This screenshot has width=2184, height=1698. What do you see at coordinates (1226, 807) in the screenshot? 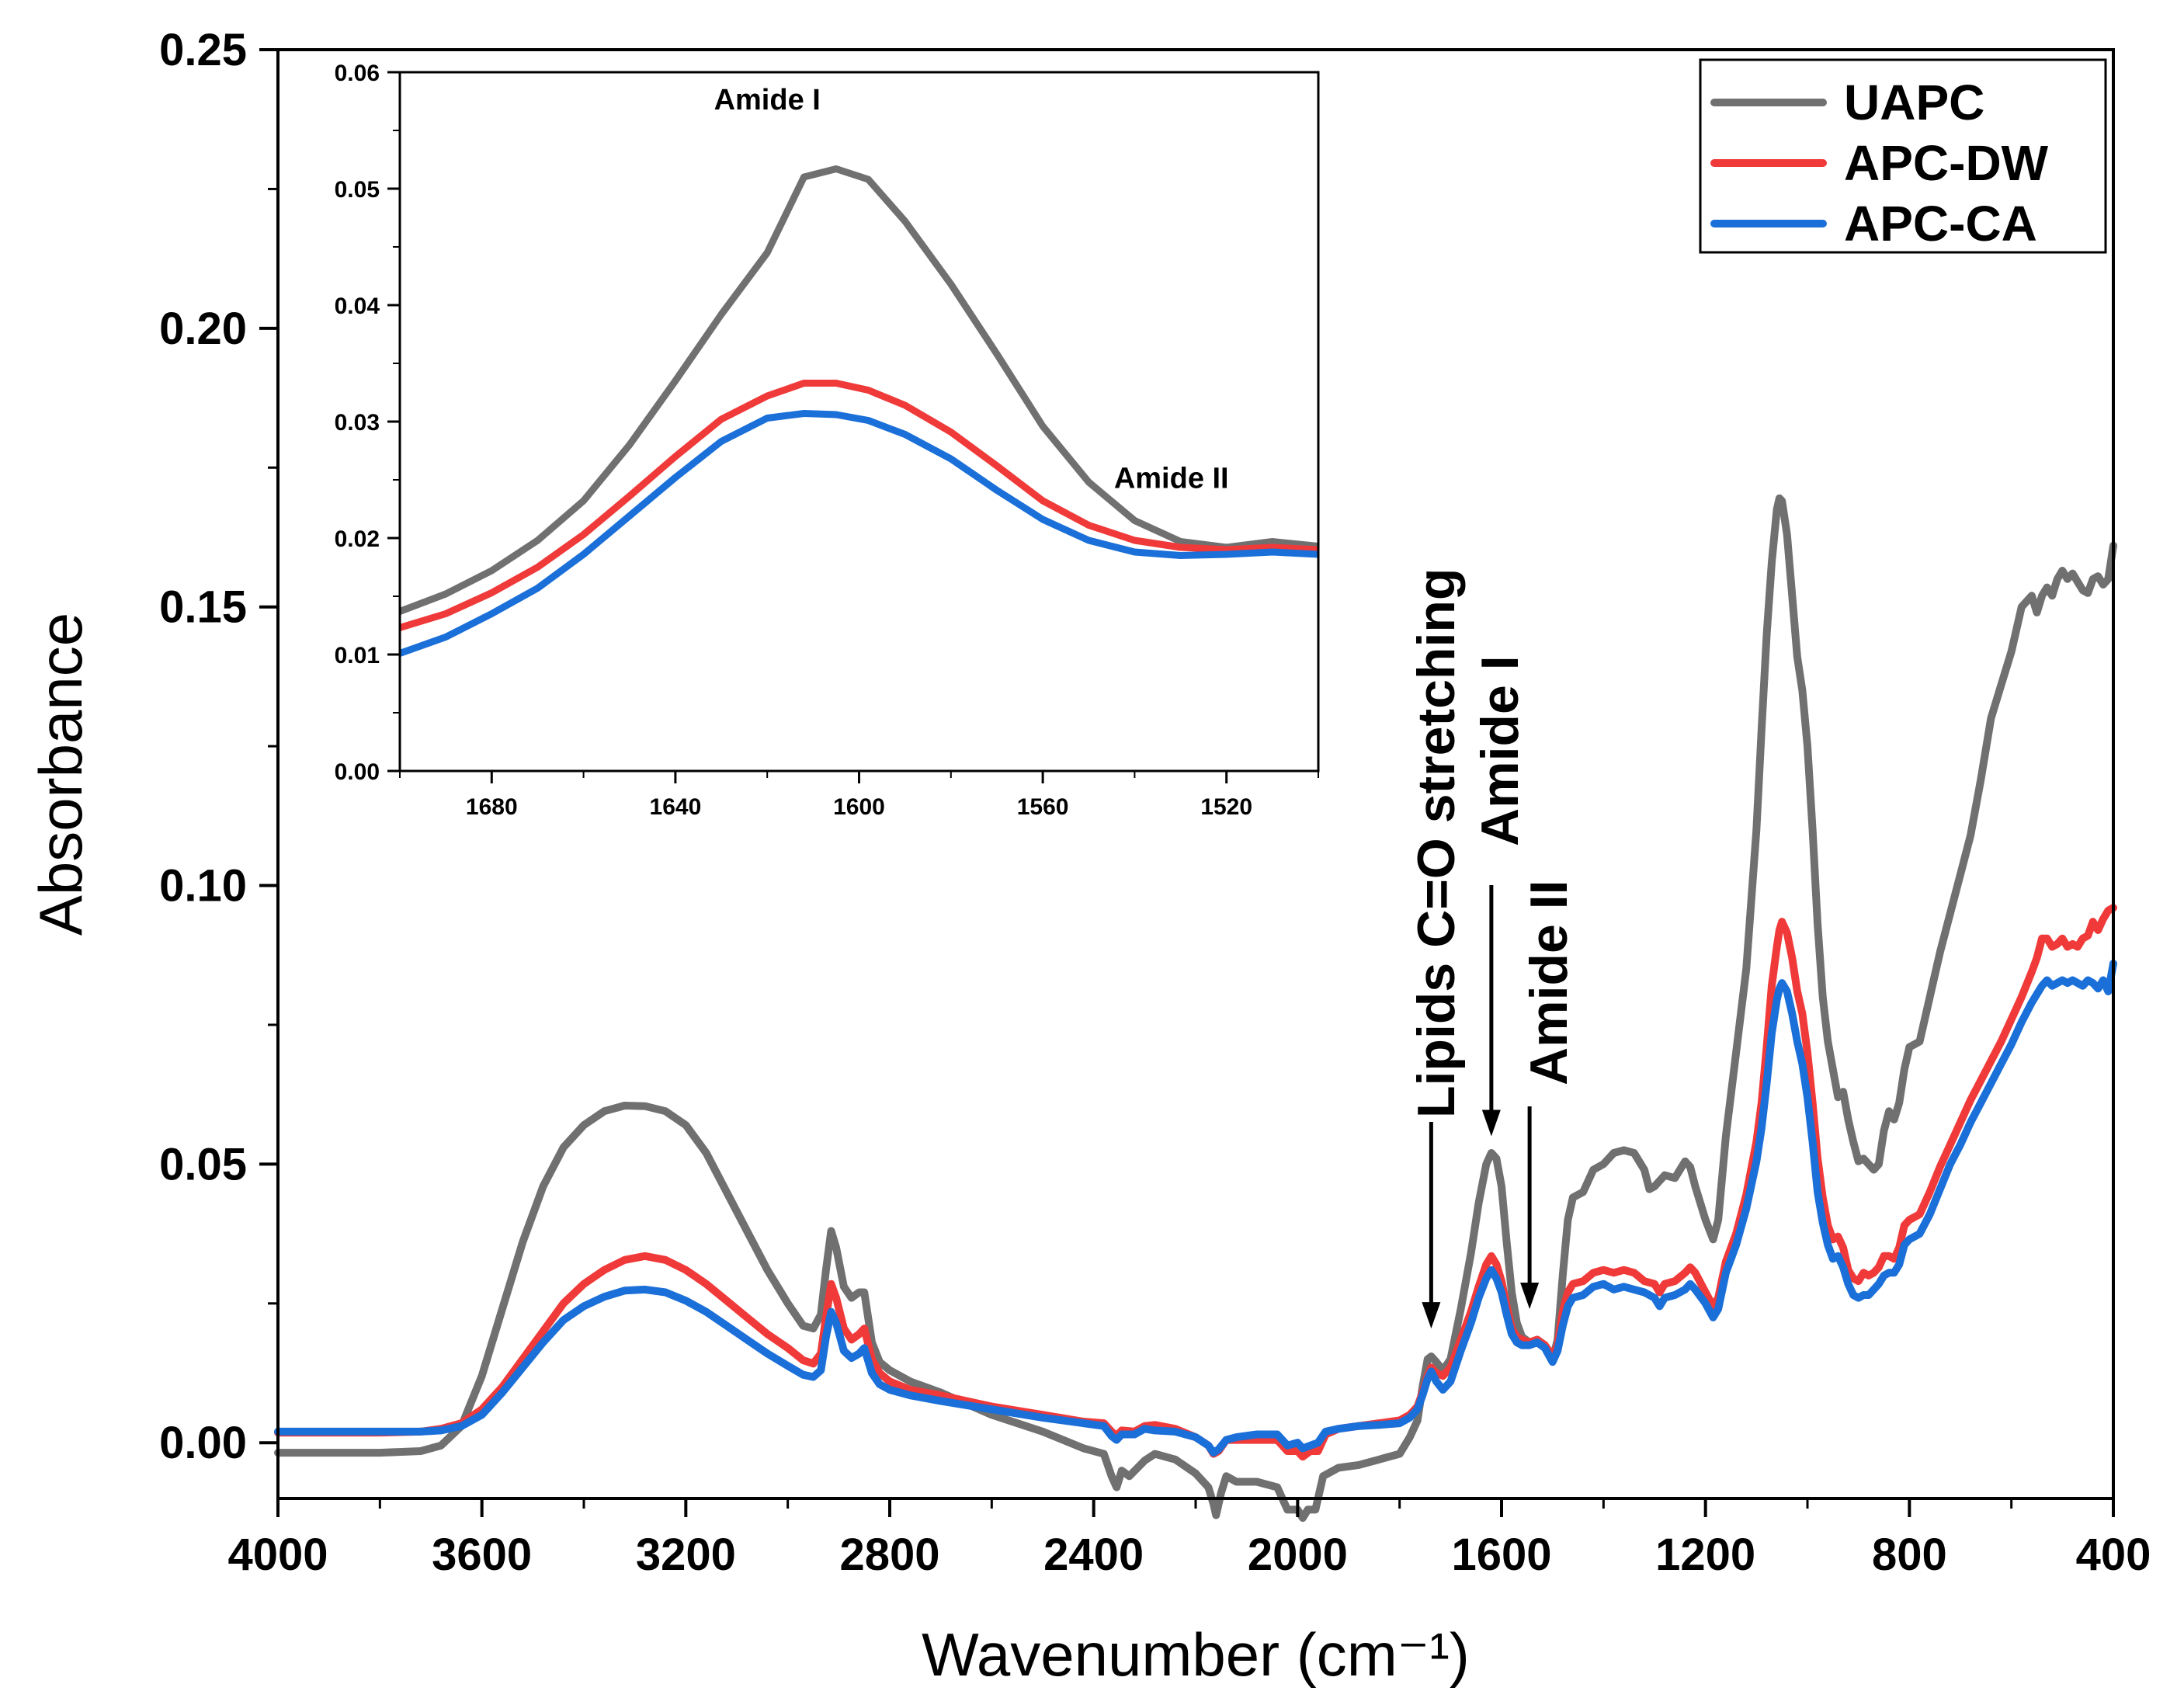
I see `inset-x-tick-label: 1520` at bounding box center [1226, 807].